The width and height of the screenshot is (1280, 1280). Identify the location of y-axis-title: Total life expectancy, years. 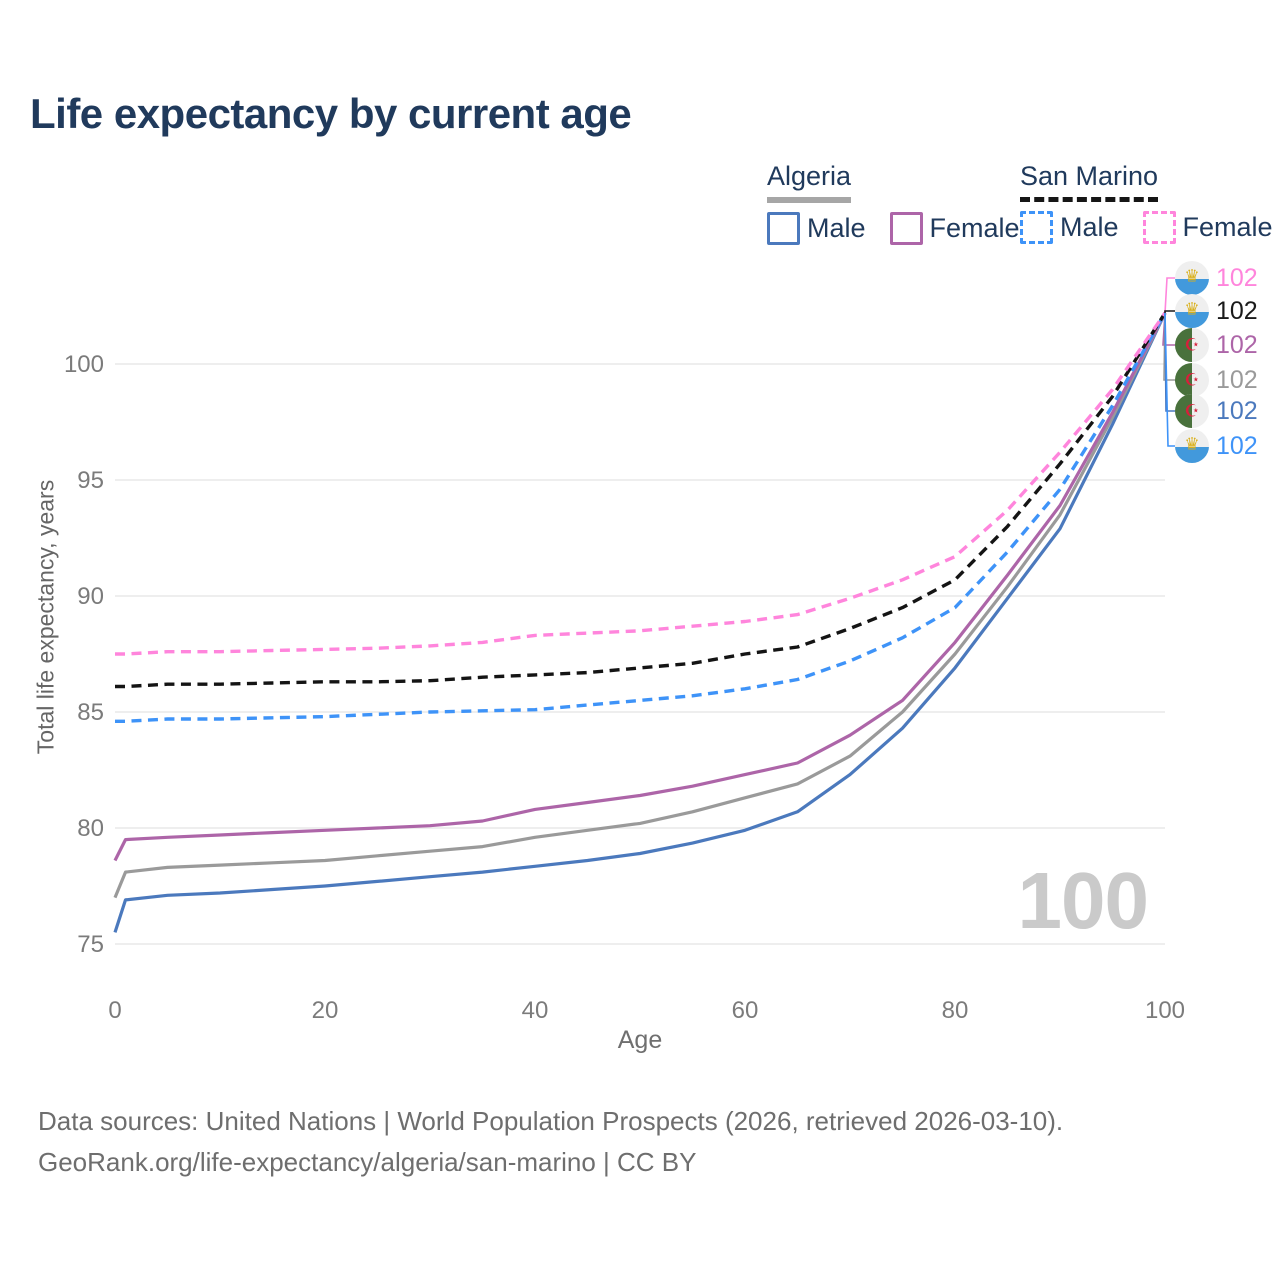
(45, 617).